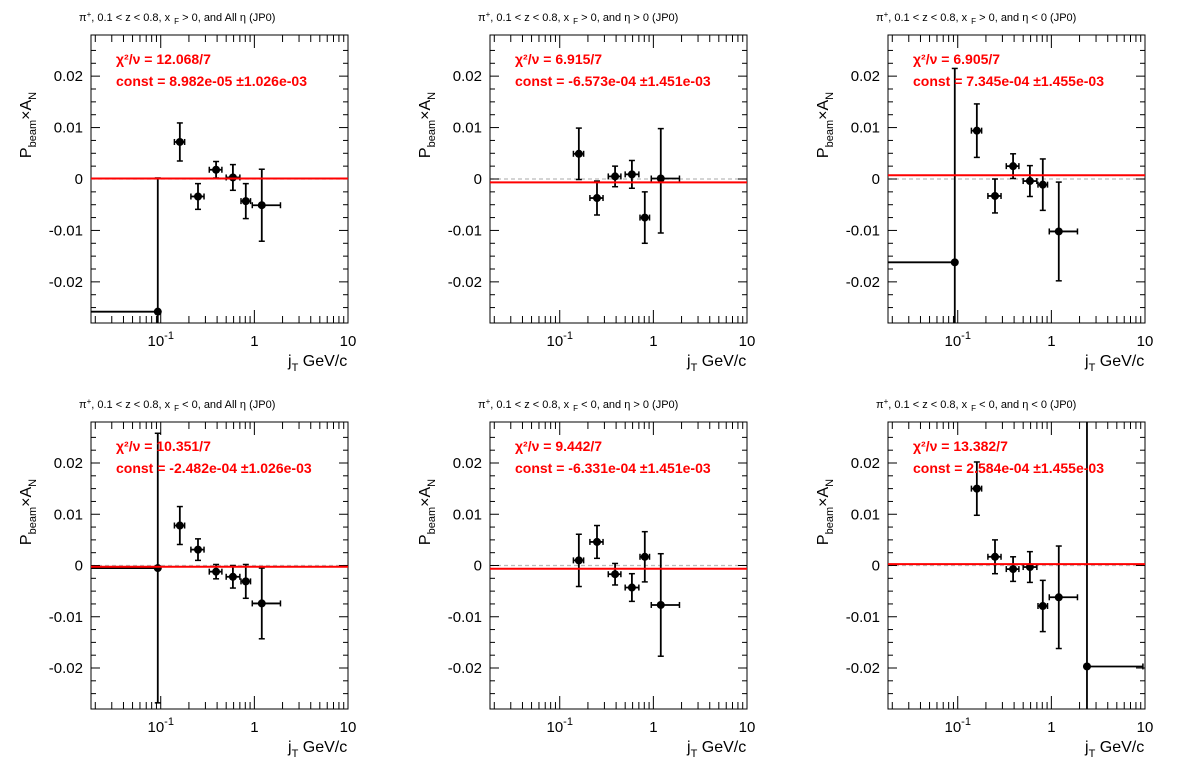 Image resolution: width=1196 pixels, height=772 pixels. I want to click on fit-const-label: const = 2.584e-04 ±1.455e-03, so click(1008, 468).